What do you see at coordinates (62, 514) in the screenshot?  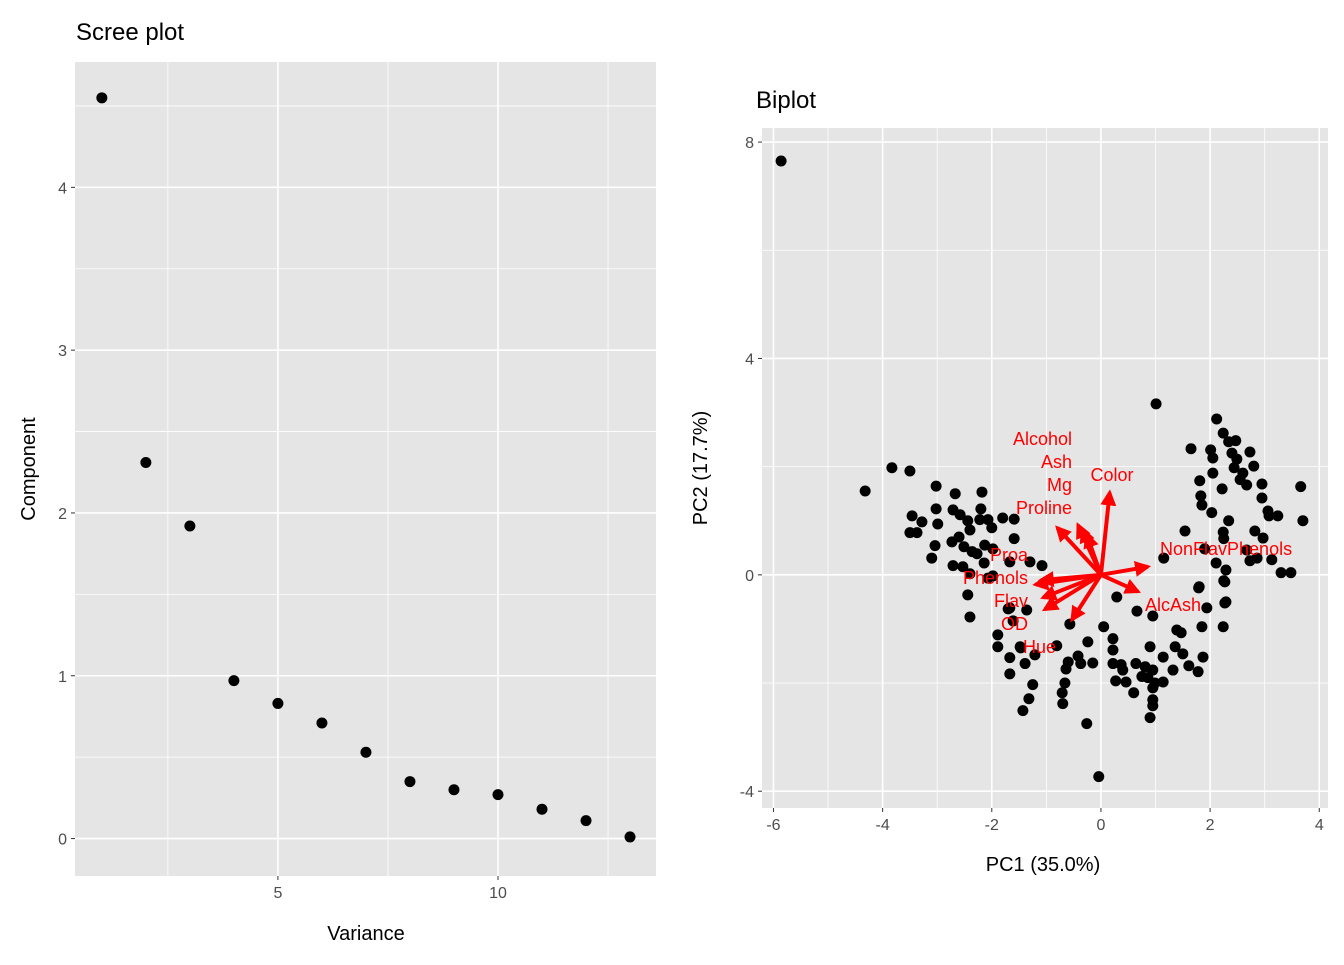 I see `scree-y-tick-label: 2` at bounding box center [62, 514].